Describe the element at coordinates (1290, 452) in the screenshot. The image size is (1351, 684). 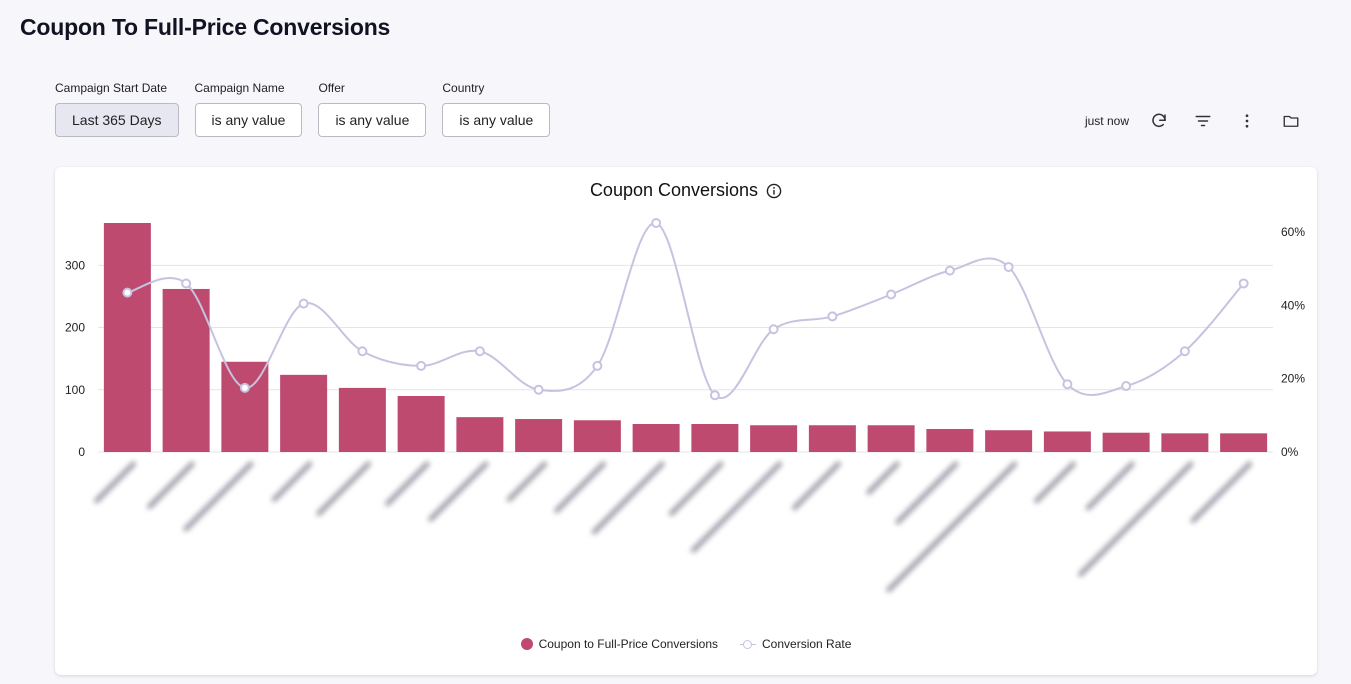
I see `y-right-tick-label: 0%` at that location.